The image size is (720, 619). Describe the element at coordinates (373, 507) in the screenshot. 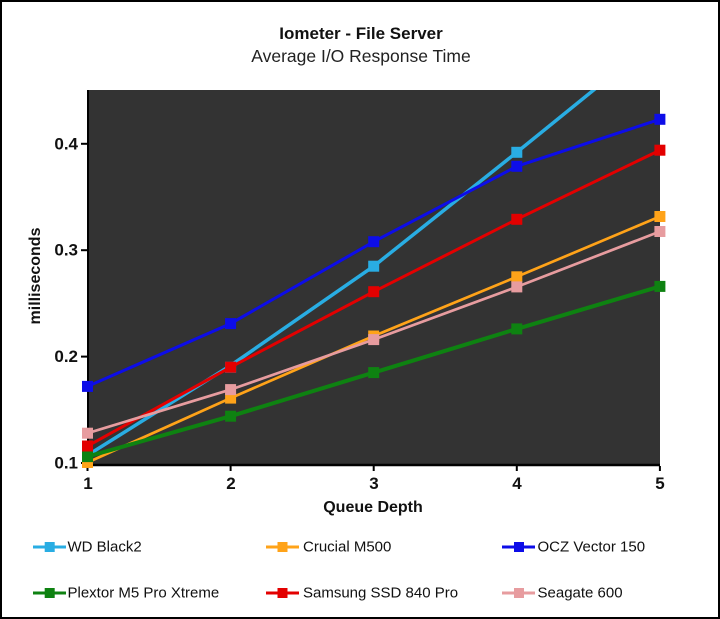

I see `svg-text: Queue Depth` at that location.